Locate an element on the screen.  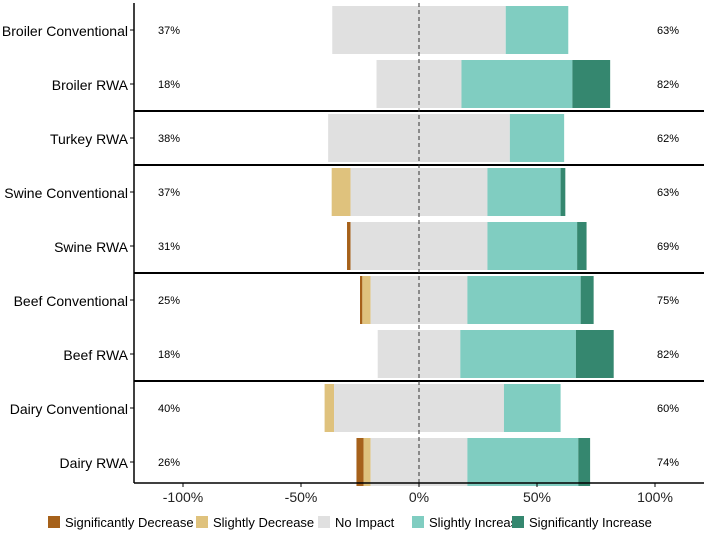
left-percent-swine-conventional: 37% is located at coordinates (169, 193).